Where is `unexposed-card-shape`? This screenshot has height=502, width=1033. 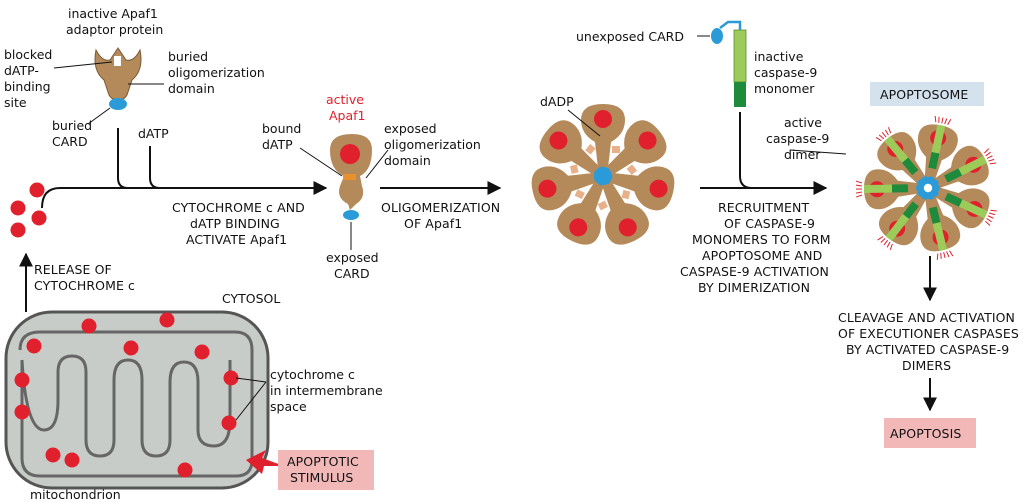
unexposed-card-shape is located at coordinates (717, 36).